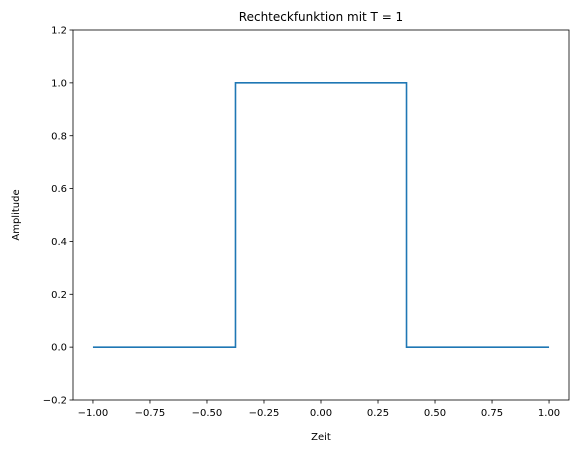 The width and height of the screenshot is (579, 453). What do you see at coordinates (16, 214) in the screenshot?
I see `y-axis-label: Amplitude` at bounding box center [16, 214].